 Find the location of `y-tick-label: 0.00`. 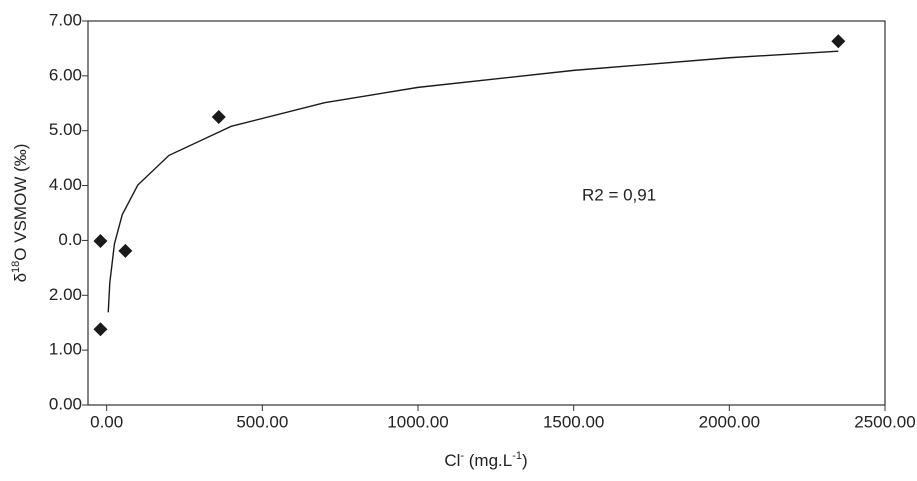

y-tick-label: 0.00 is located at coordinates (65, 403).